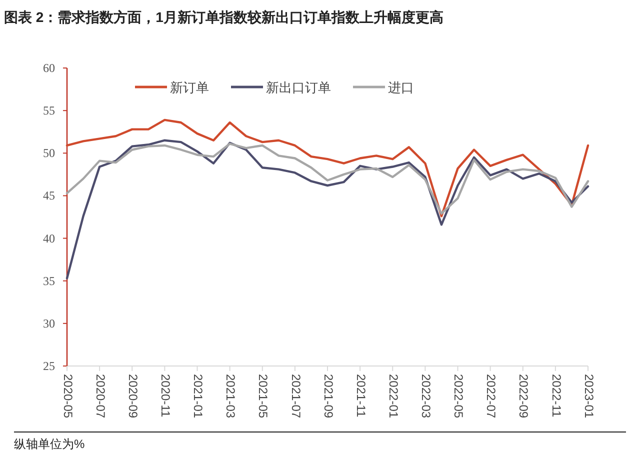 The image size is (640, 457). What do you see at coordinates (198, 396) in the screenshot?
I see `x-tick-label: 2021-01` at bounding box center [198, 396].